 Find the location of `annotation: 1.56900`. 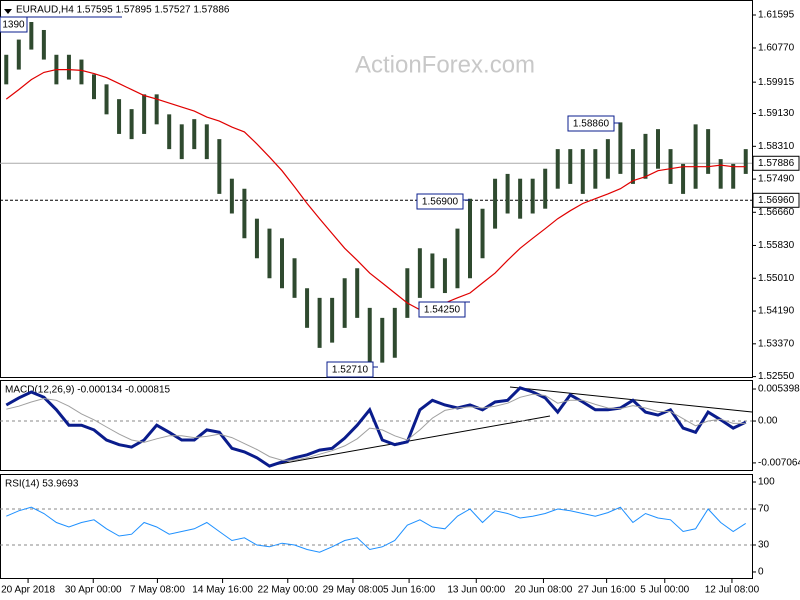

annotation: 1.56900 is located at coordinates (440, 202).